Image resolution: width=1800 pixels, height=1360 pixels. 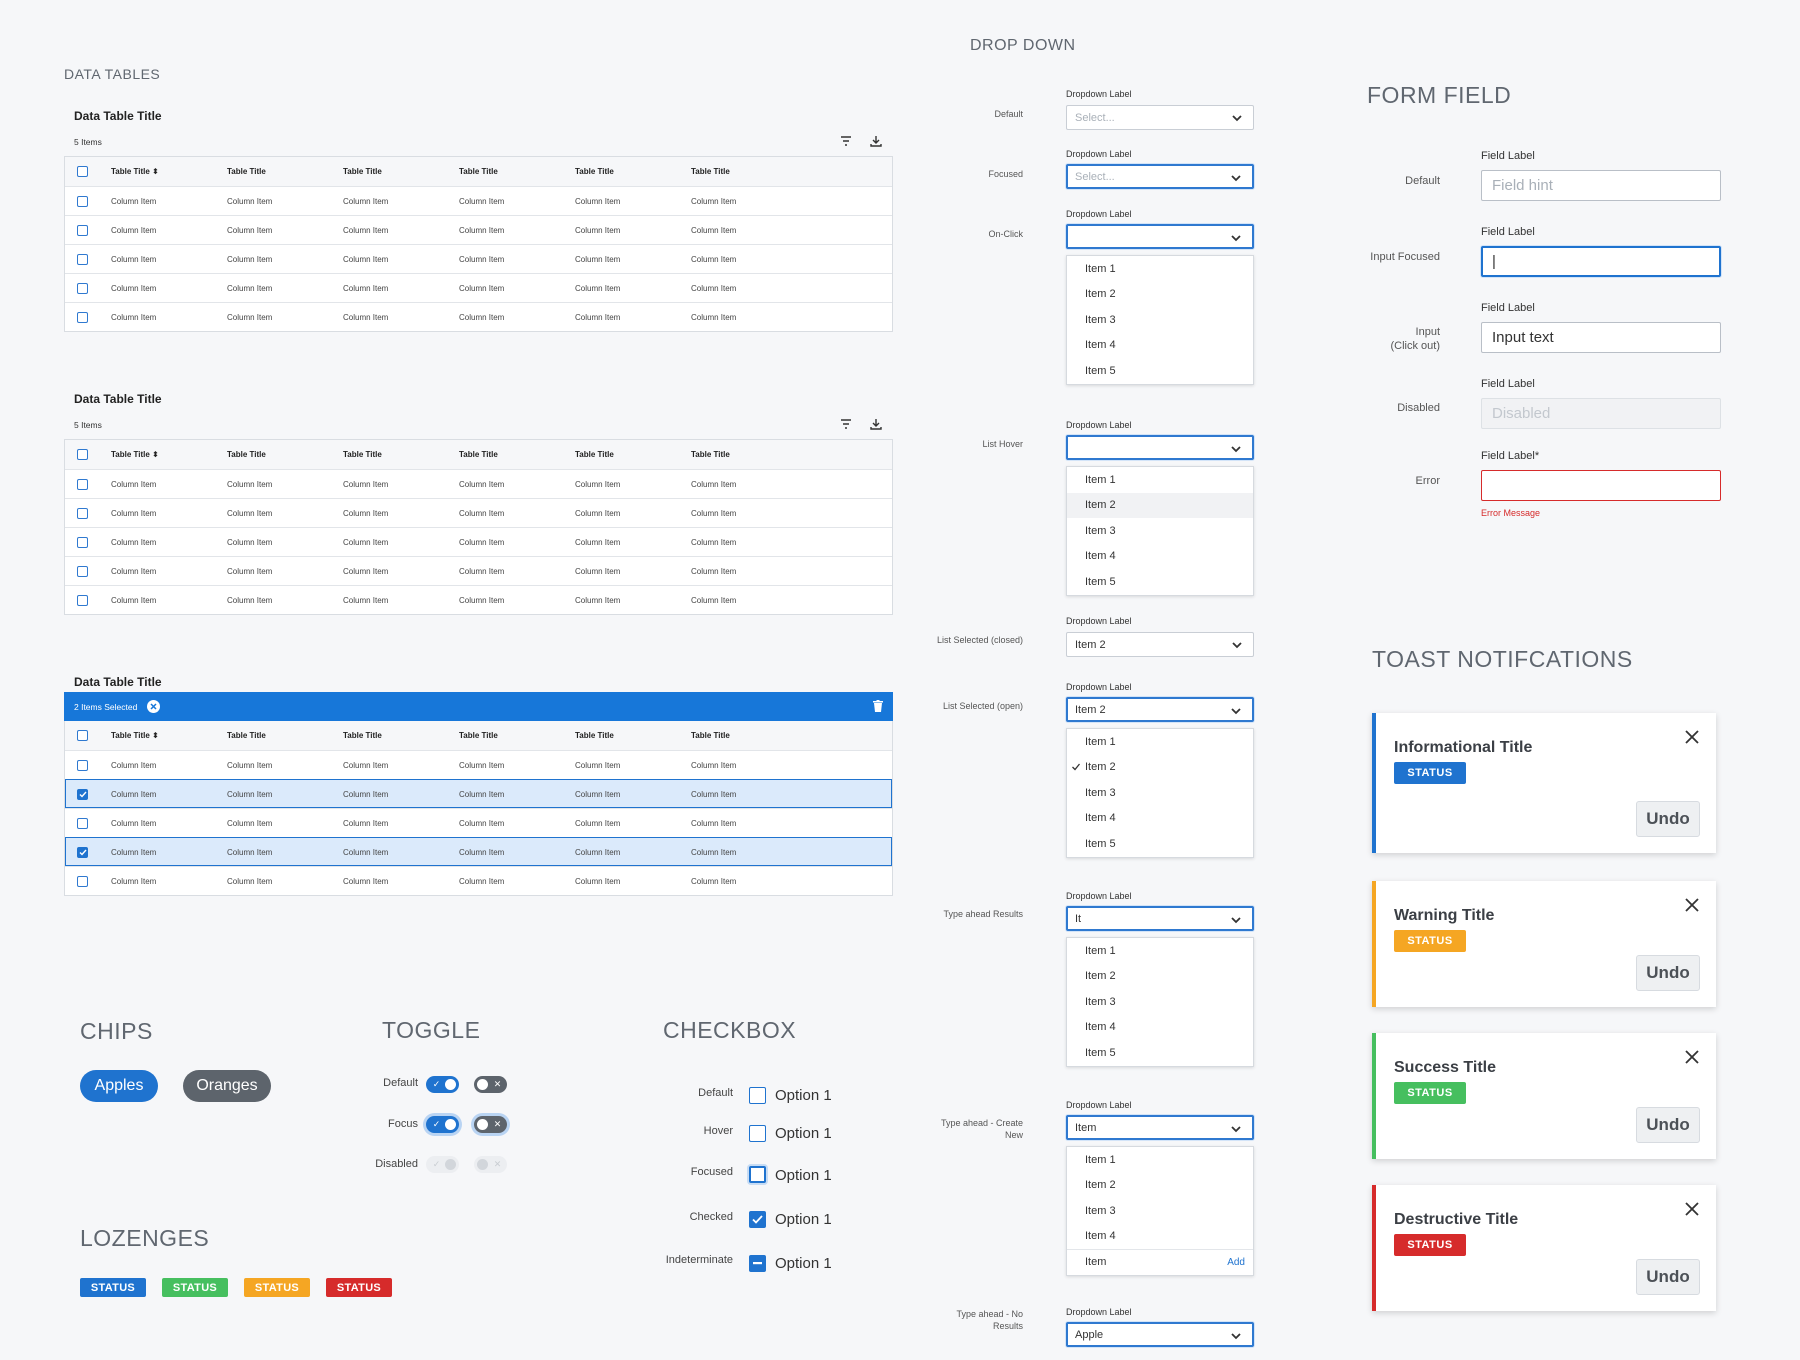 What do you see at coordinates (1160, 447) in the screenshot?
I see `dropdown-hover` at bounding box center [1160, 447].